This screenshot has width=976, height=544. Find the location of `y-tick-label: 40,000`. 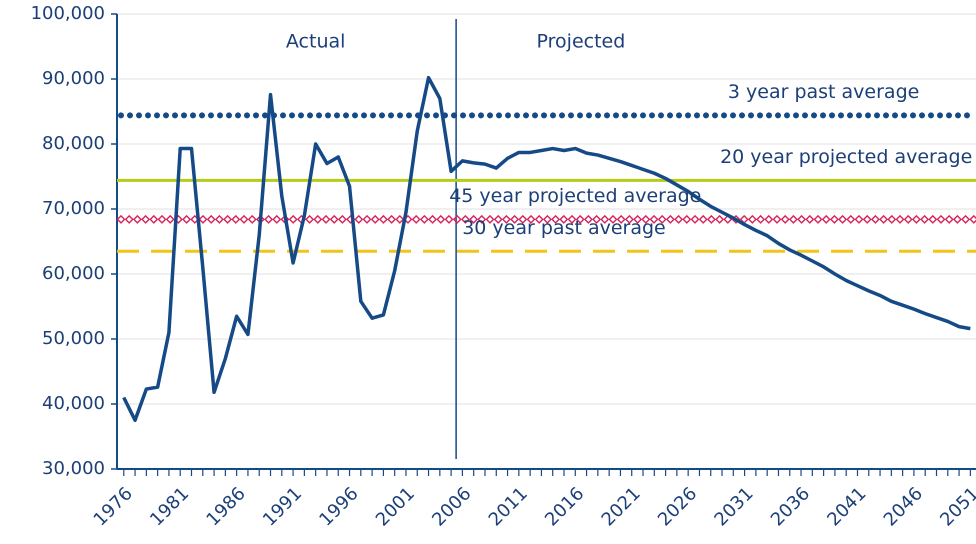

y-tick-label: 40,000 is located at coordinates (73, 403).